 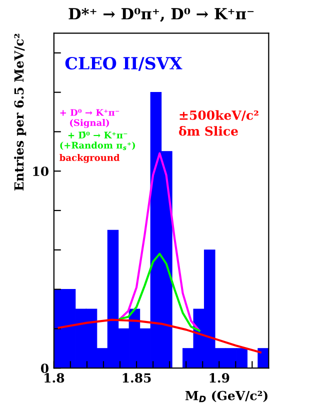 What do you see at coordinates (90, 118) in the screenshot?
I see `text: + D⁰ → K⁺π⁻ (Signal)` at bounding box center [90, 118].